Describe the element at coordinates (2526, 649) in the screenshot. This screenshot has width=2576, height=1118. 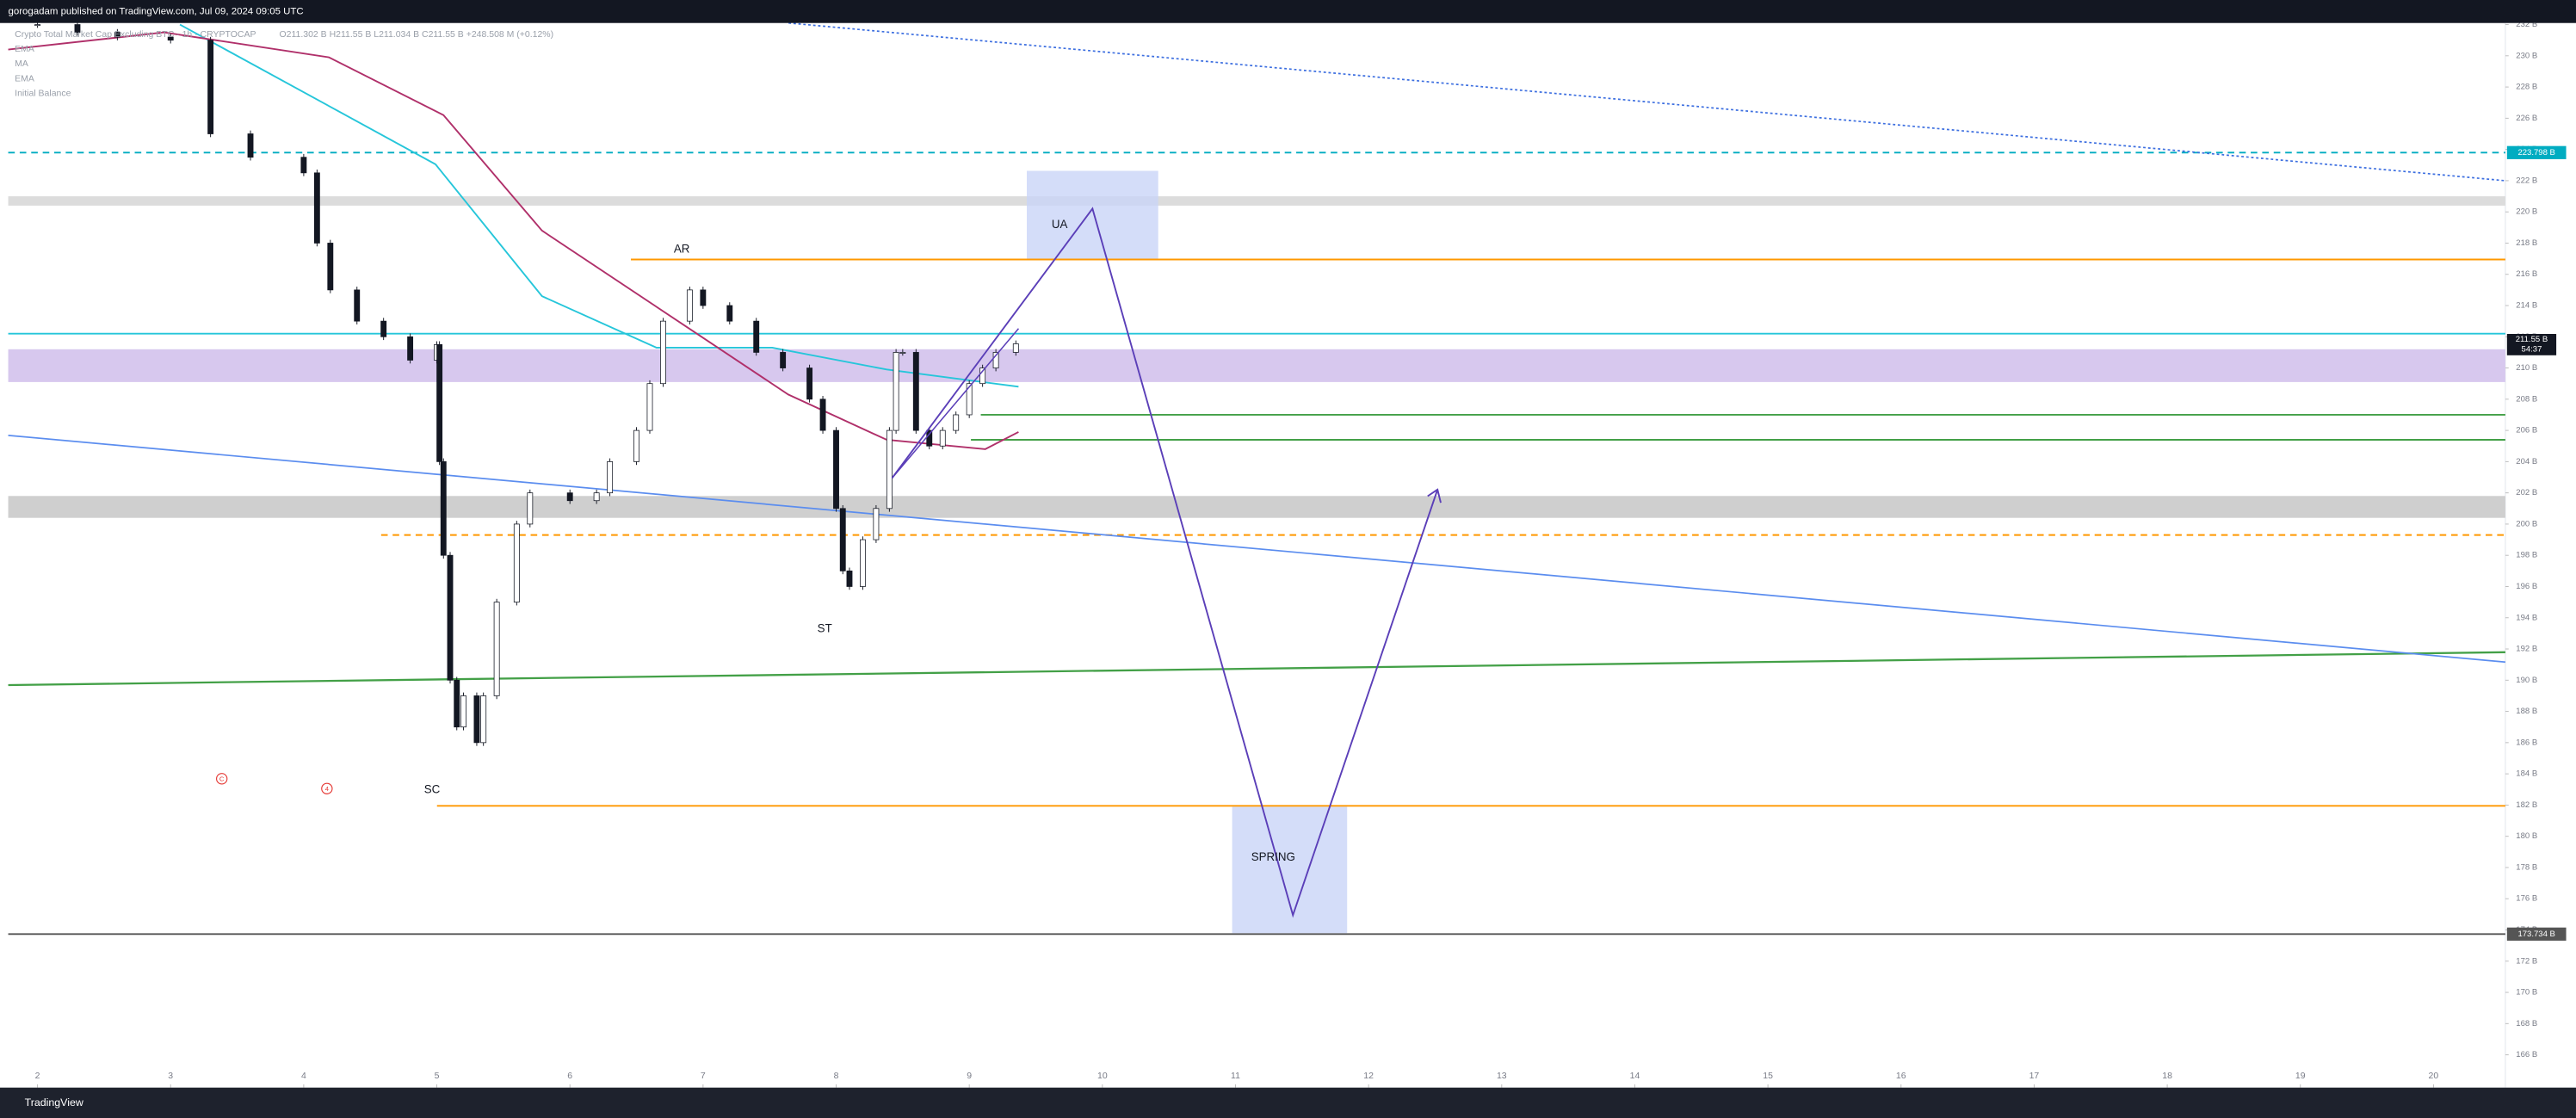
I see `y-tick-label: 192 B` at that location.